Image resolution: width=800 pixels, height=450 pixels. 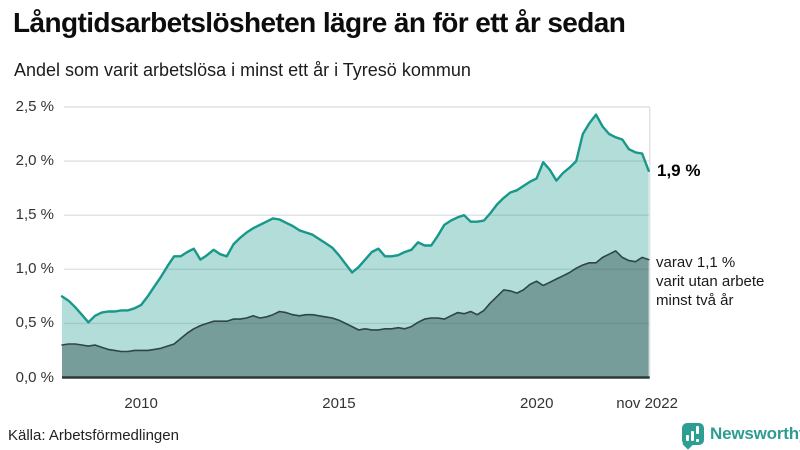 I want to click on end-value-label: 1,9 %, so click(x=679, y=170).